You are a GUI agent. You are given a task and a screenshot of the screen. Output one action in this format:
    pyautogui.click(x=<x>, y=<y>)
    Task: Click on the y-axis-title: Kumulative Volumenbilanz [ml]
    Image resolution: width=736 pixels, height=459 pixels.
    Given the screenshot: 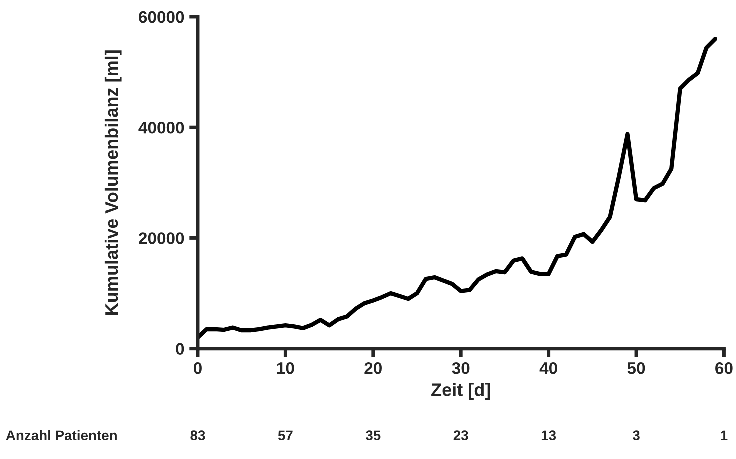 What is the action you would take?
    pyautogui.click(x=113, y=182)
    